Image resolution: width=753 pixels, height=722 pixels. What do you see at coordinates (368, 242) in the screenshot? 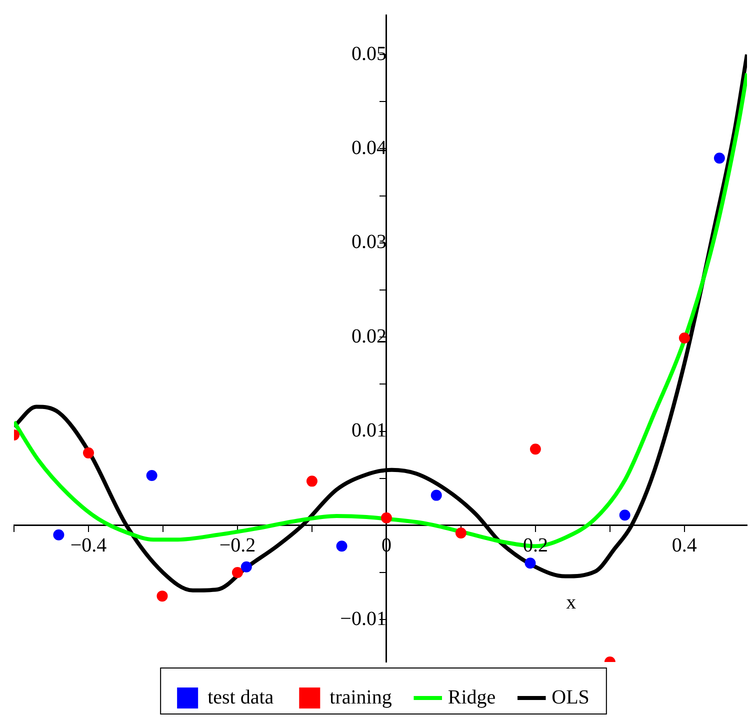
I see `y-tick-label: 0.03` at bounding box center [368, 242].